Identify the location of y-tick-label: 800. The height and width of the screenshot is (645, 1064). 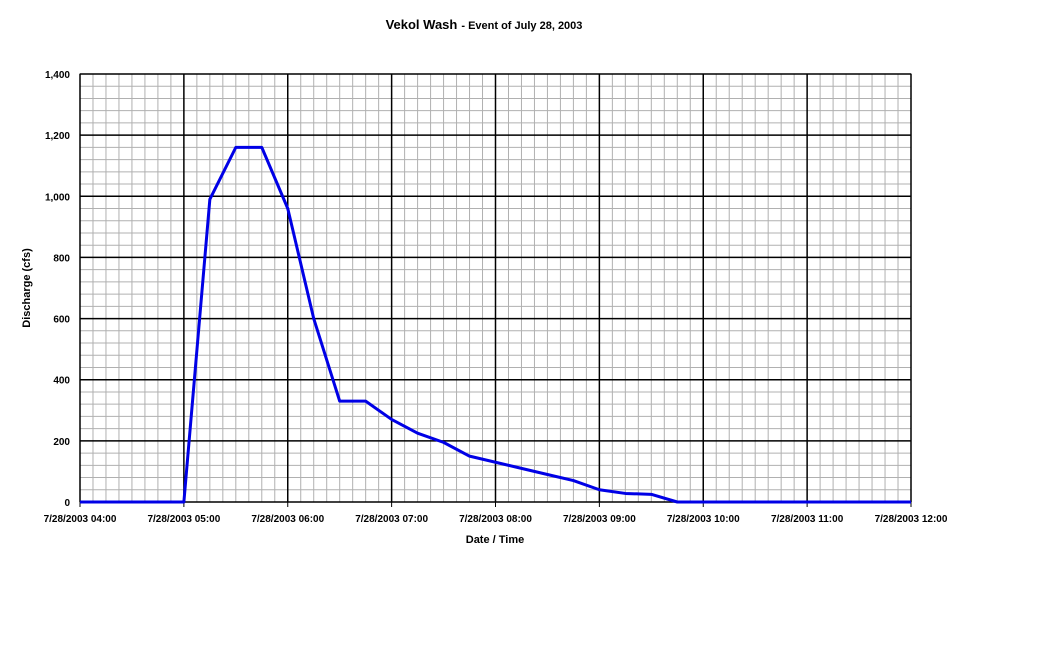
(61, 258).